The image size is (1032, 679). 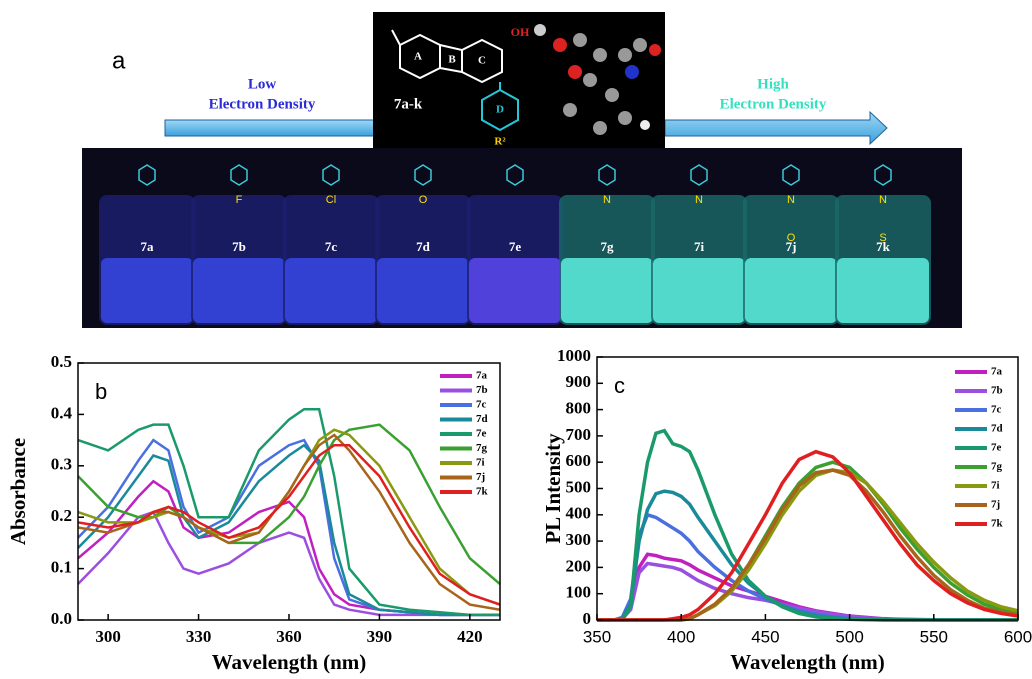 What do you see at coordinates (331, 200) in the screenshot?
I see `substituent-atom: Cl` at bounding box center [331, 200].